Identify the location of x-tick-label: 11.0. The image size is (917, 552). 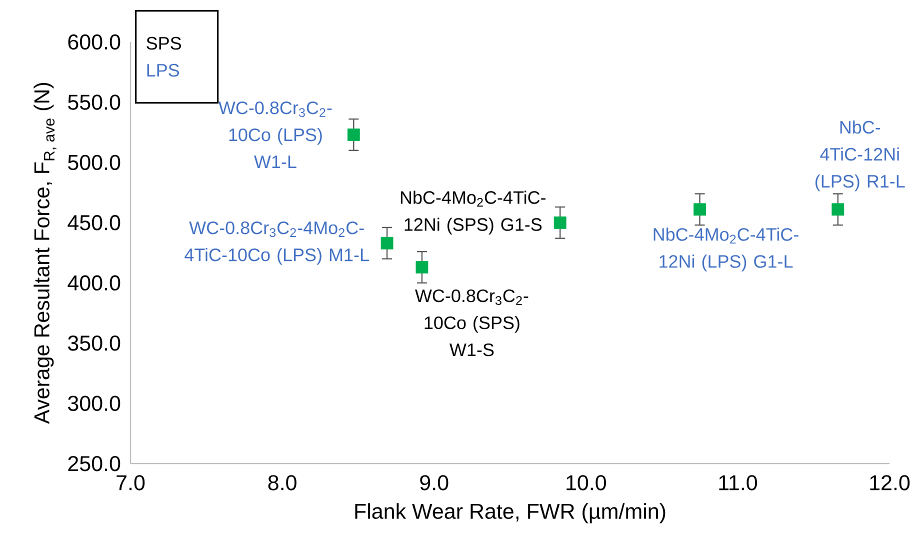
(738, 482).